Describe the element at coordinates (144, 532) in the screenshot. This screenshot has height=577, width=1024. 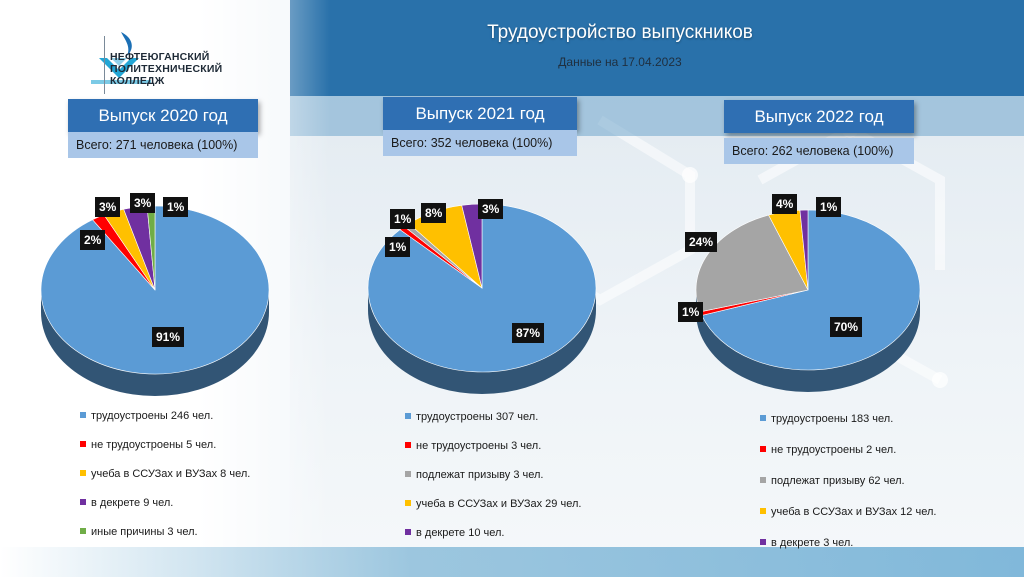
I see `legend-label: иные причины 3 чел.` at that location.